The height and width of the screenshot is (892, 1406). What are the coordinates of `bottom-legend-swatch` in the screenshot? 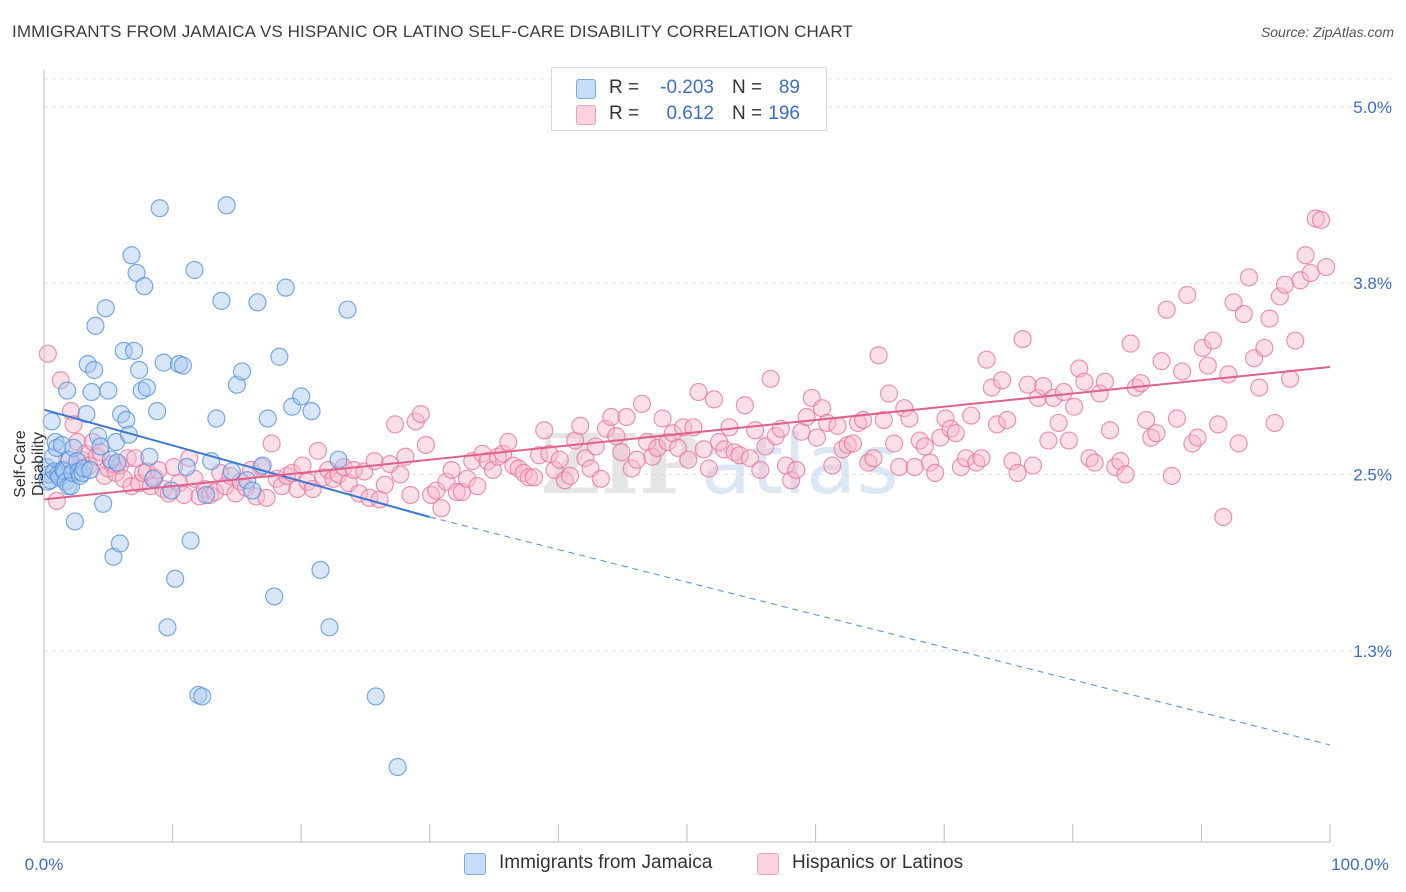 It's located at (768, 864).